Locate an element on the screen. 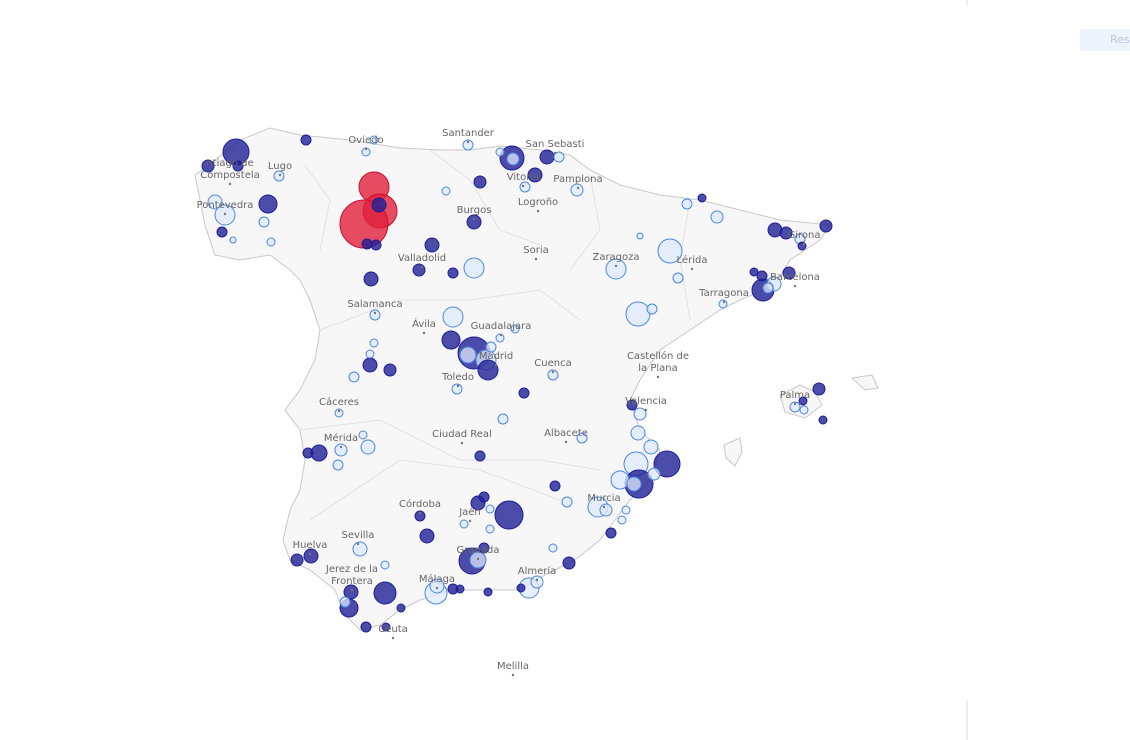 This screenshot has width=1130, height=740. city-label: Córdoba is located at coordinates (420, 504).